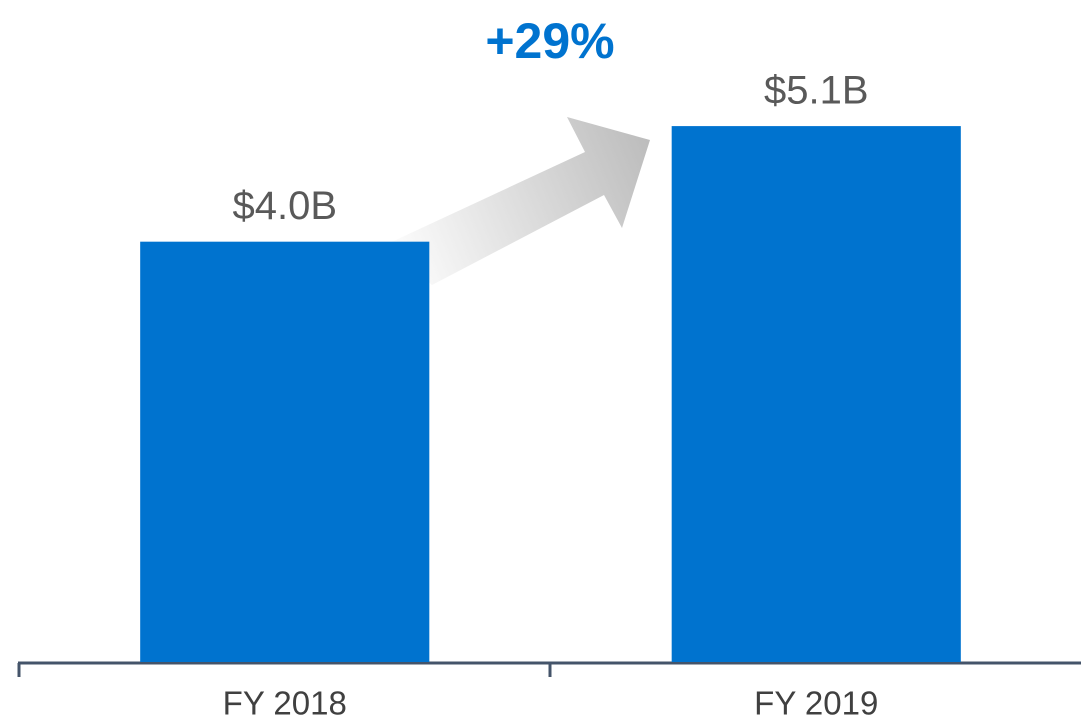 The image size is (1081, 724). What do you see at coordinates (816, 91) in the screenshot?
I see `value-label: $5.1B` at bounding box center [816, 91].